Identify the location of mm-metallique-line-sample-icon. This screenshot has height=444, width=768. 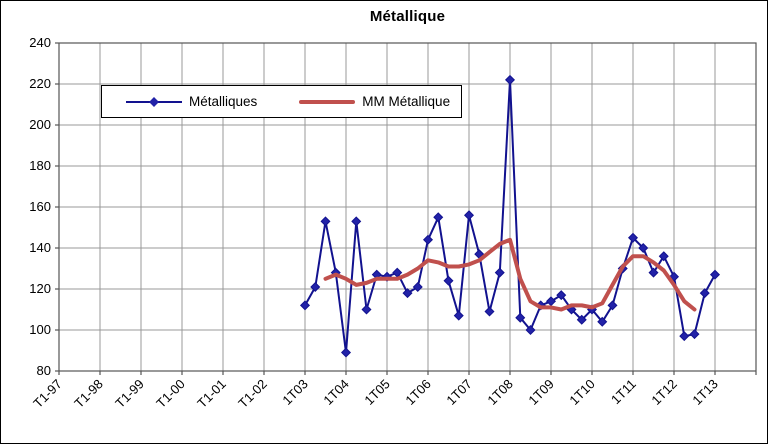
(327, 101).